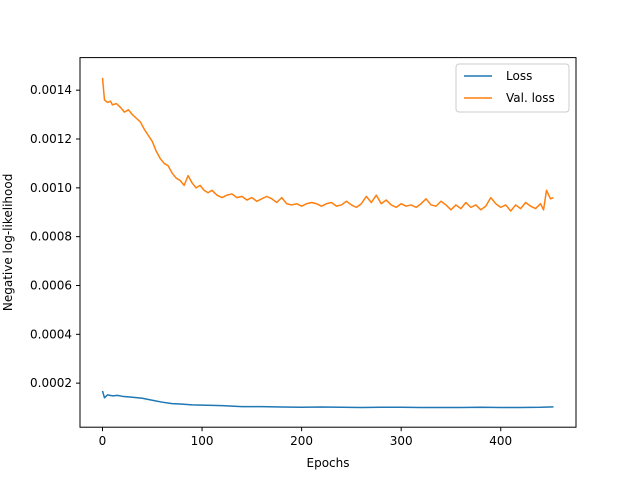 The height and width of the screenshot is (480, 640). I want to click on y-axis-title: Negative log-likelihood, so click(8, 242).